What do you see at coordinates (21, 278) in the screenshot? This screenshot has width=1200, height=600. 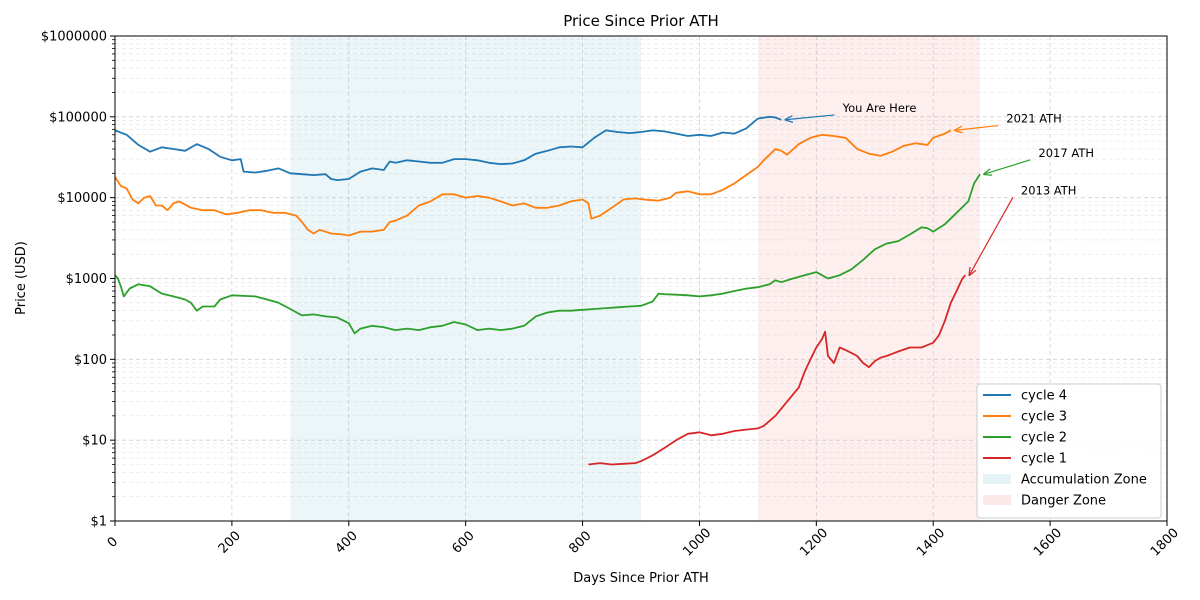 I see `y-axis-label: Price (USD)` at bounding box center [21, 278].